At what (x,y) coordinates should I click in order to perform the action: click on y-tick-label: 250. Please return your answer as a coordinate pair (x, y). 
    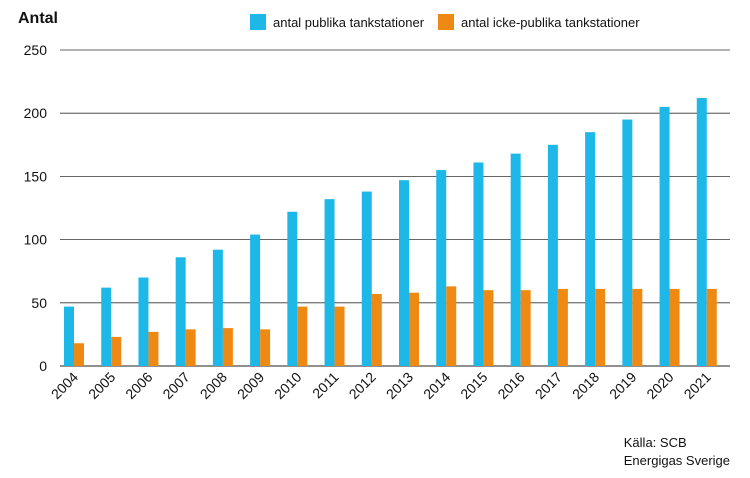
    Looking at the image, I should click on (36, 50).